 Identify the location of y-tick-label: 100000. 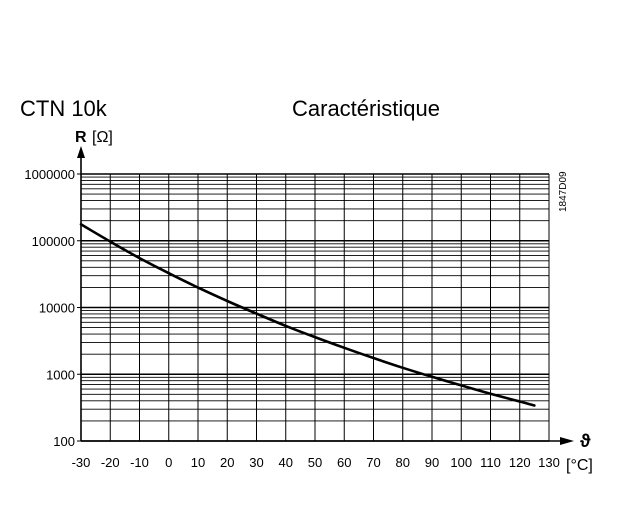
(53, 241).